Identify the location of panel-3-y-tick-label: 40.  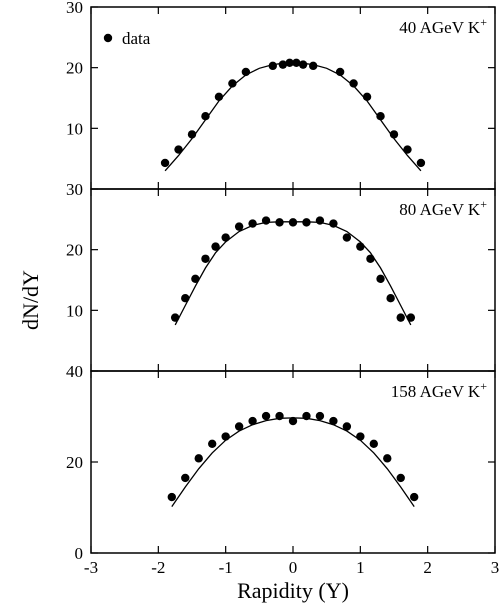
(74, 371).